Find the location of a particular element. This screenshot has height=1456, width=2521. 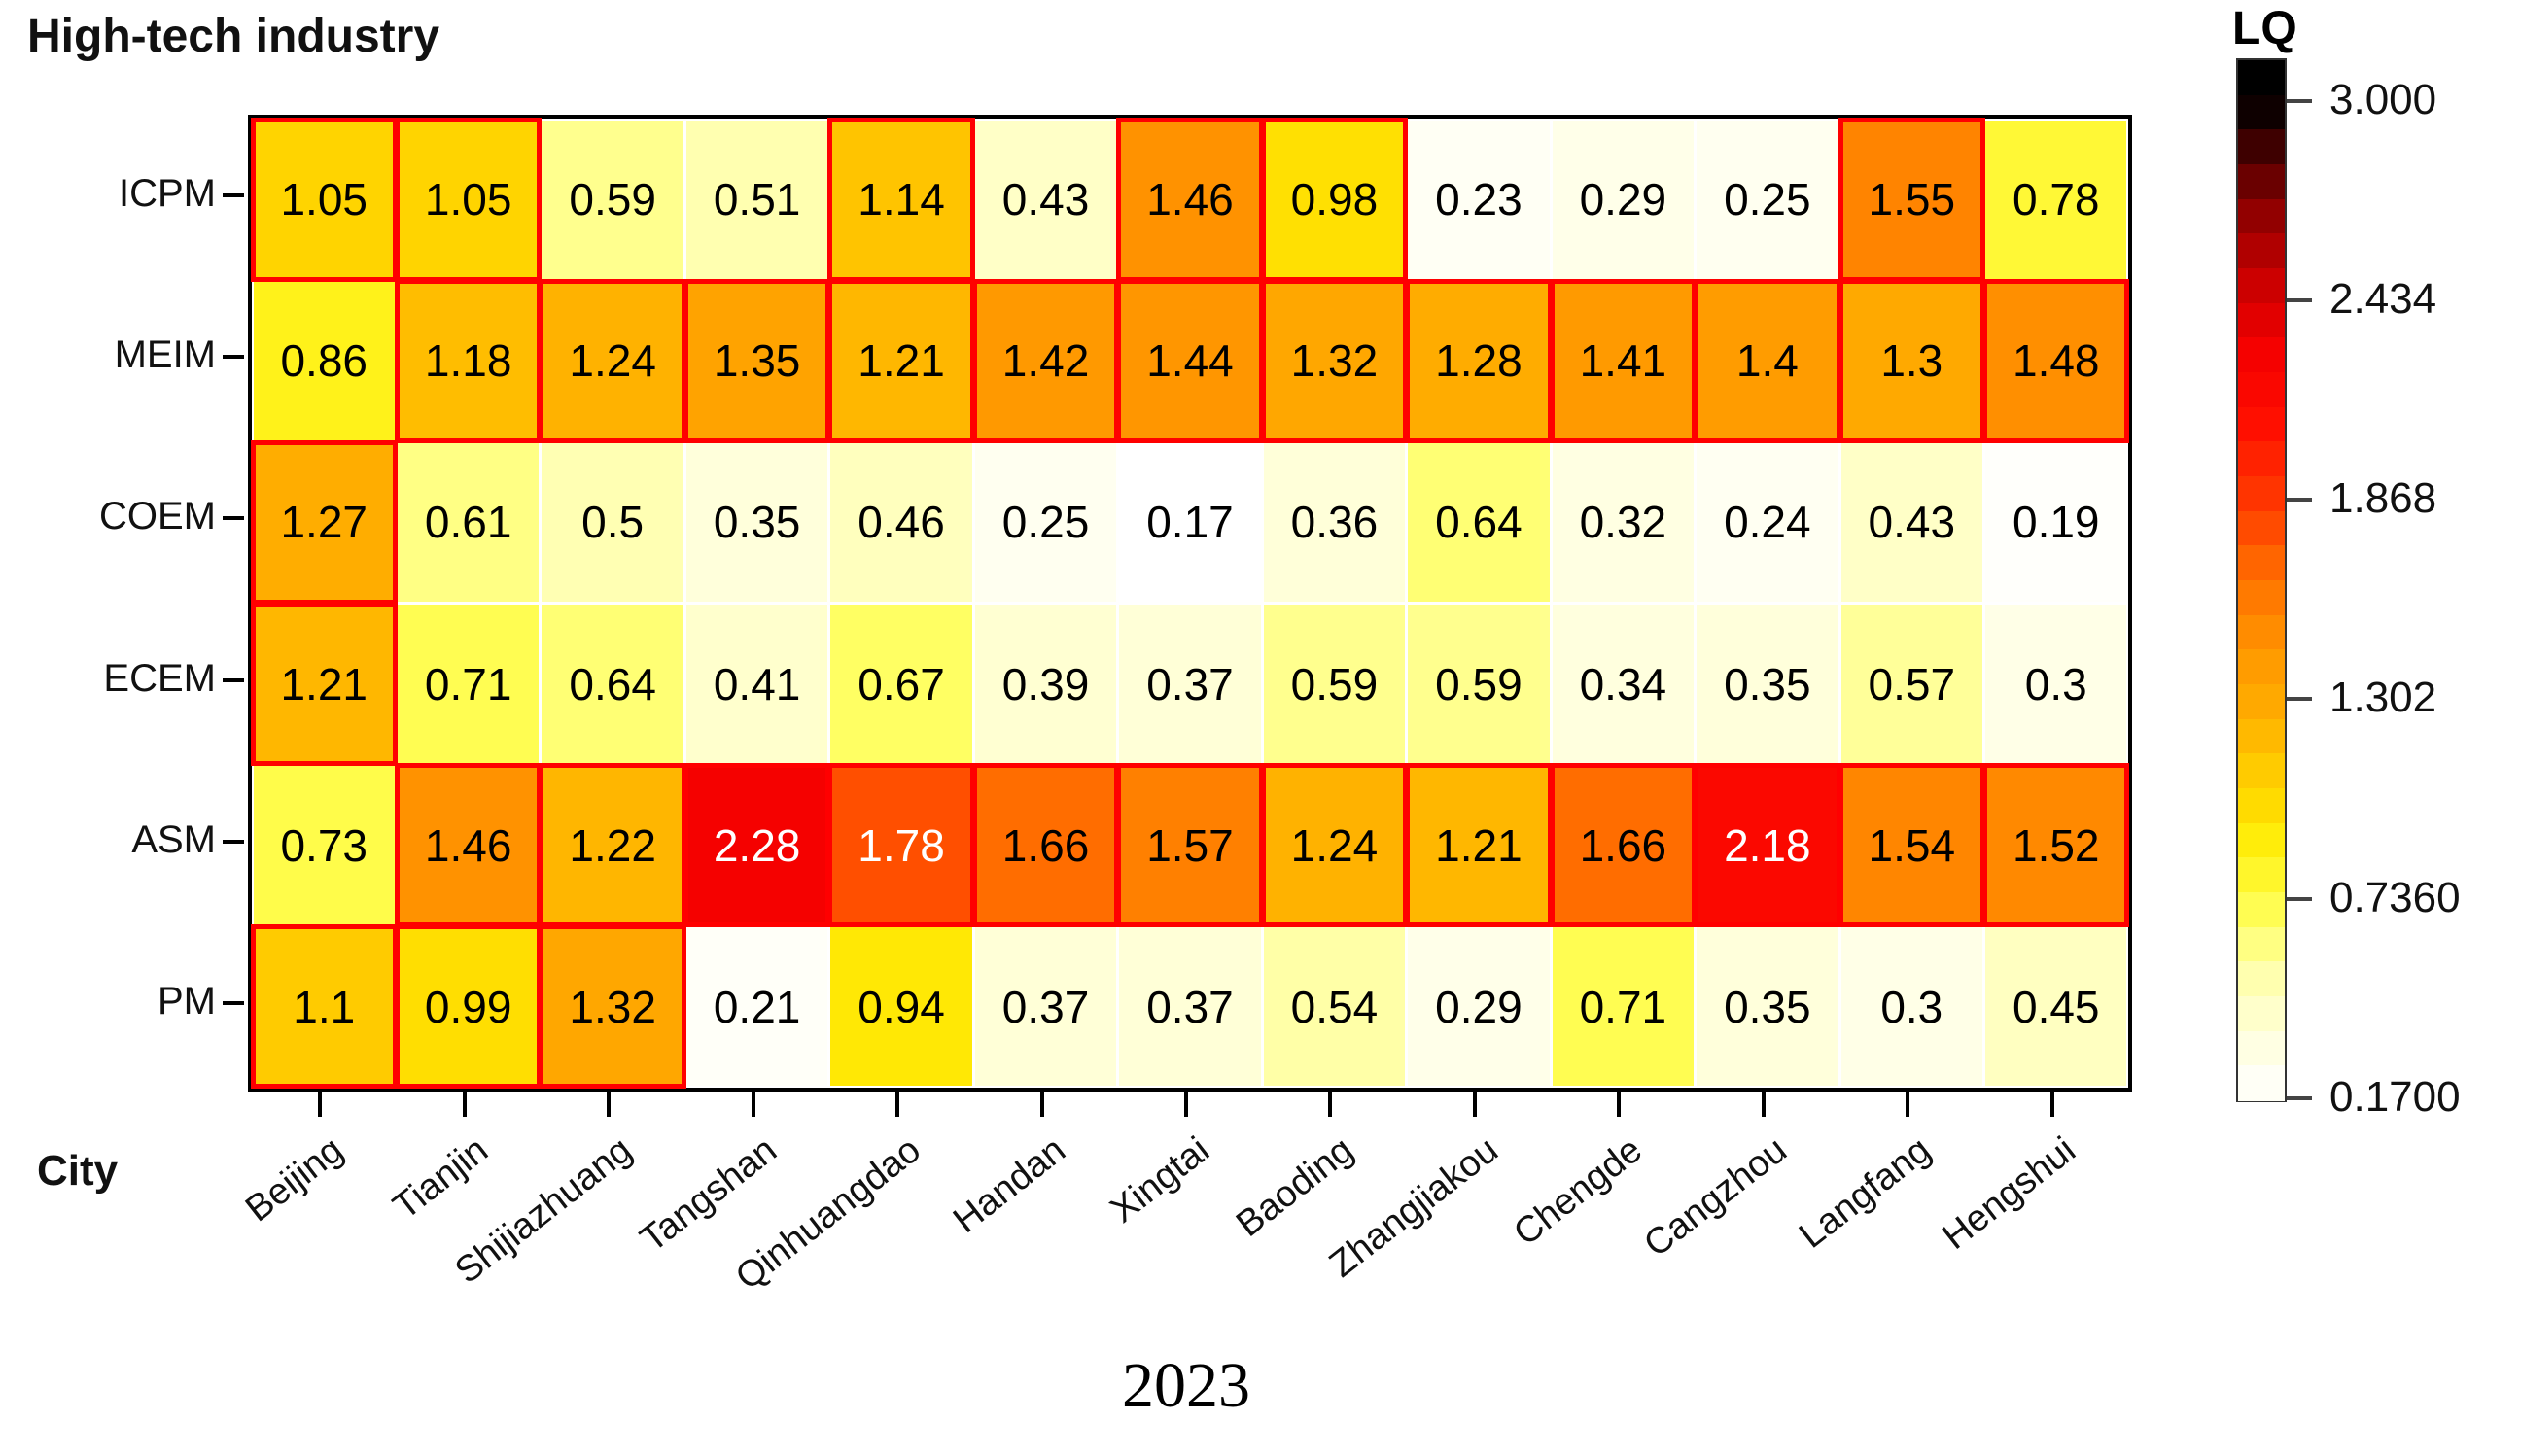

heatmap-cell: 0.5 is located at coordinates (612, 522).